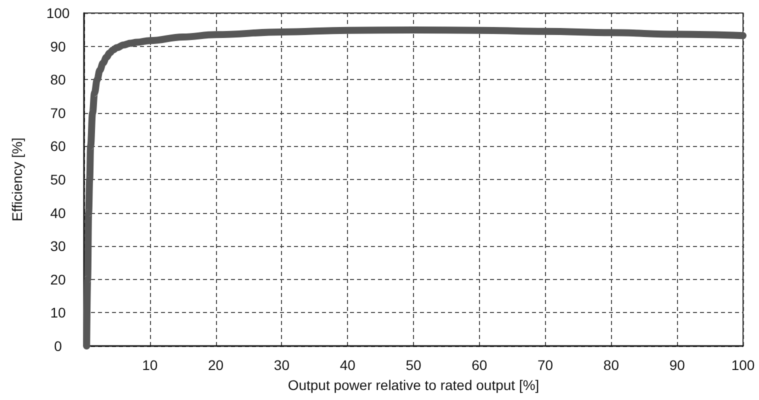 This screenshot has height=400, width=759. Describe the element at coordinates (677, 365) in the screenshot. I see `x-tick-label: 90` at that location.